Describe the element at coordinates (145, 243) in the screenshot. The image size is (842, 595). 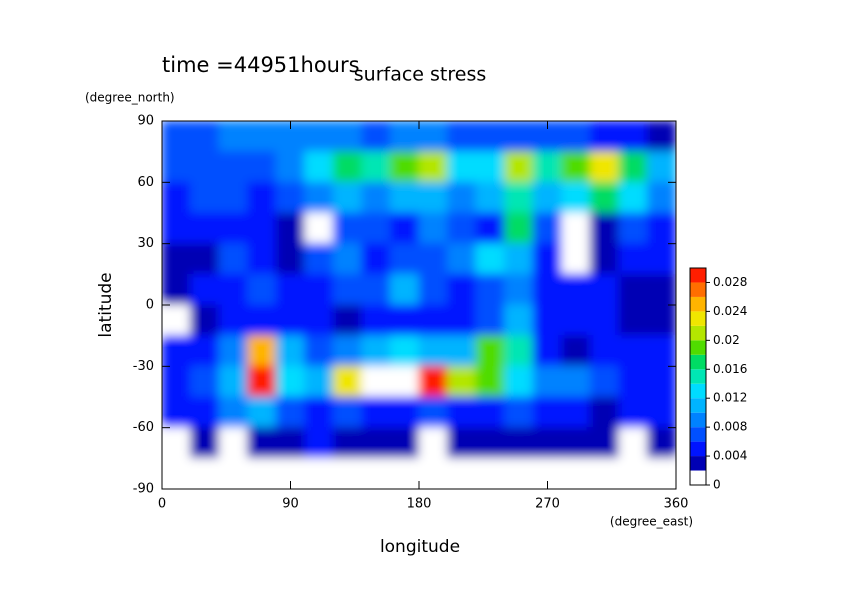
I see `y-tick-label: 30` at that location.